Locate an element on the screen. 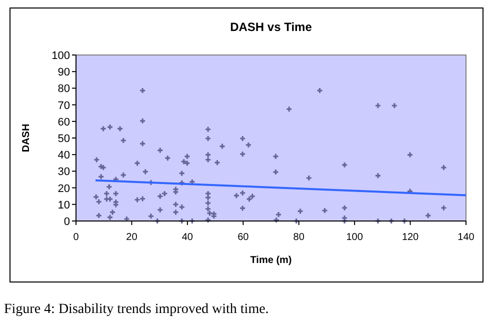 This screenshot has height=326, width=491. y-tick-label: 60 is located at coordinates (64, 122).